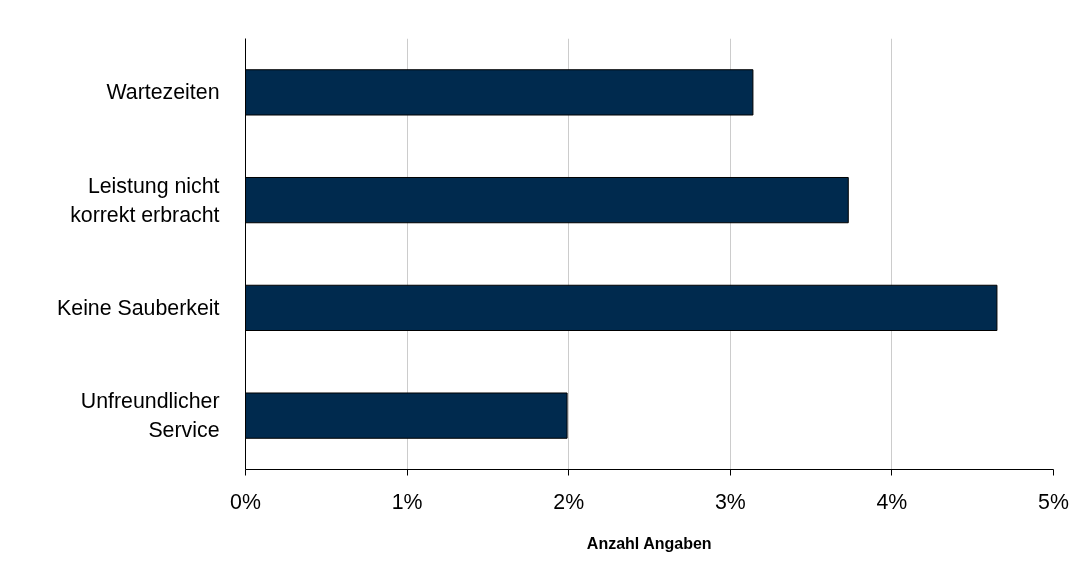  I want to click on x-tick-label: 1%, so click(407, 501).